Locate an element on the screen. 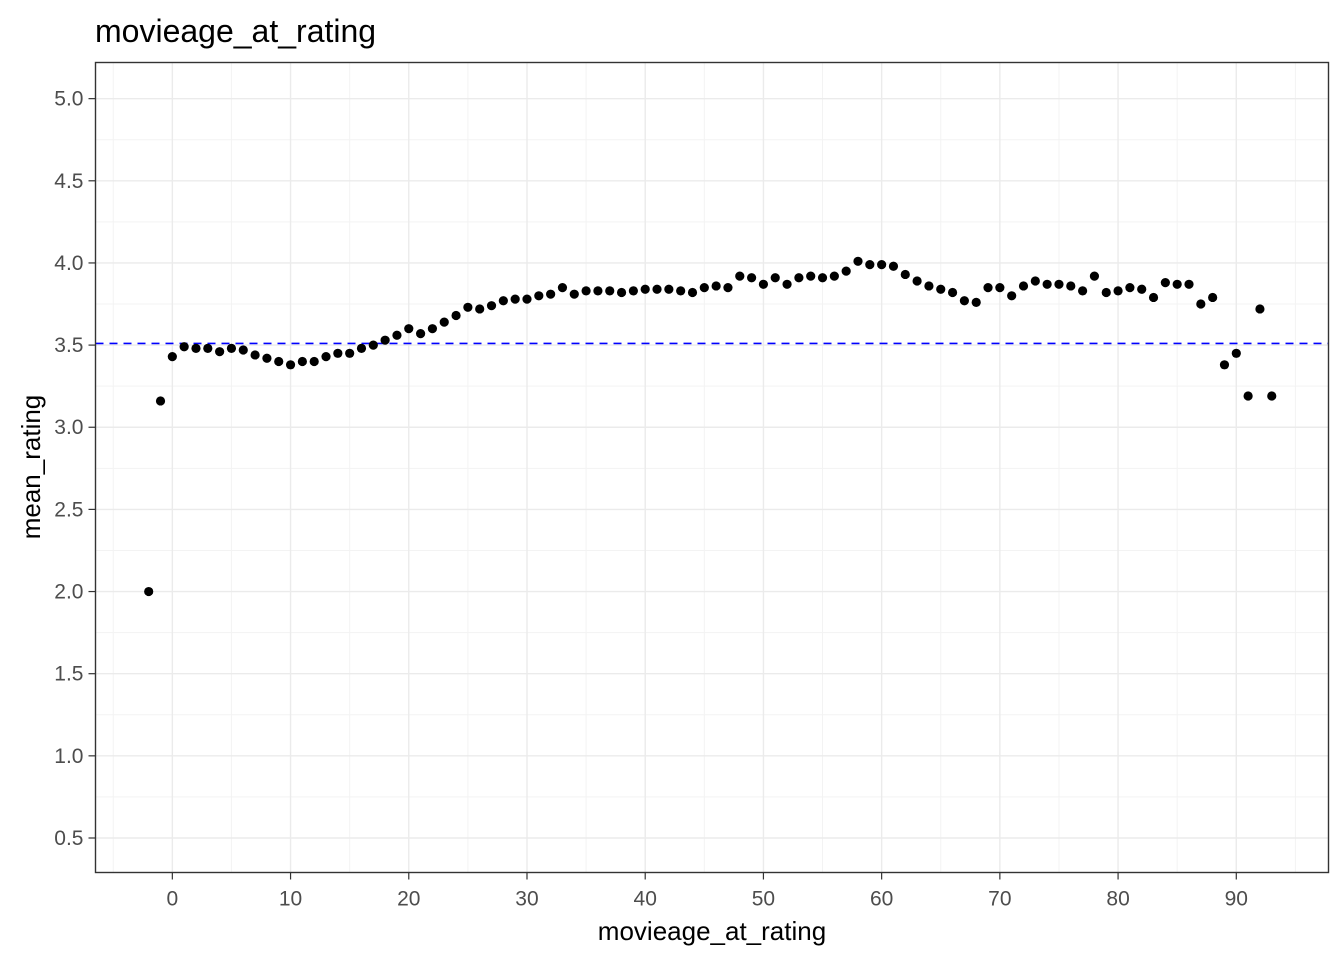  x-tick-label: 30 is located at coordinates (526, 899).